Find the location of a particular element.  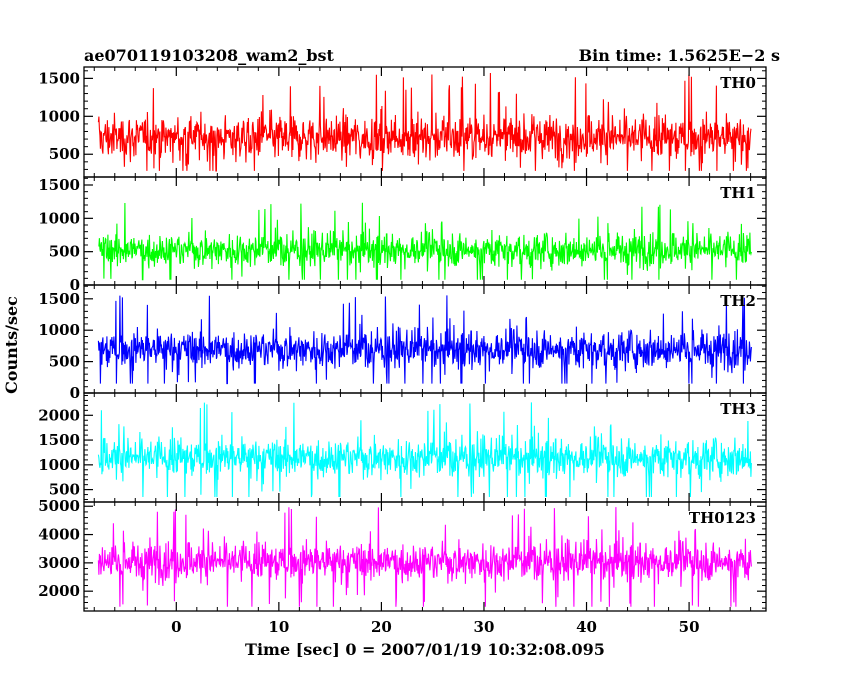

y-tick-label: 4000 is located at coordinates (59, 535).